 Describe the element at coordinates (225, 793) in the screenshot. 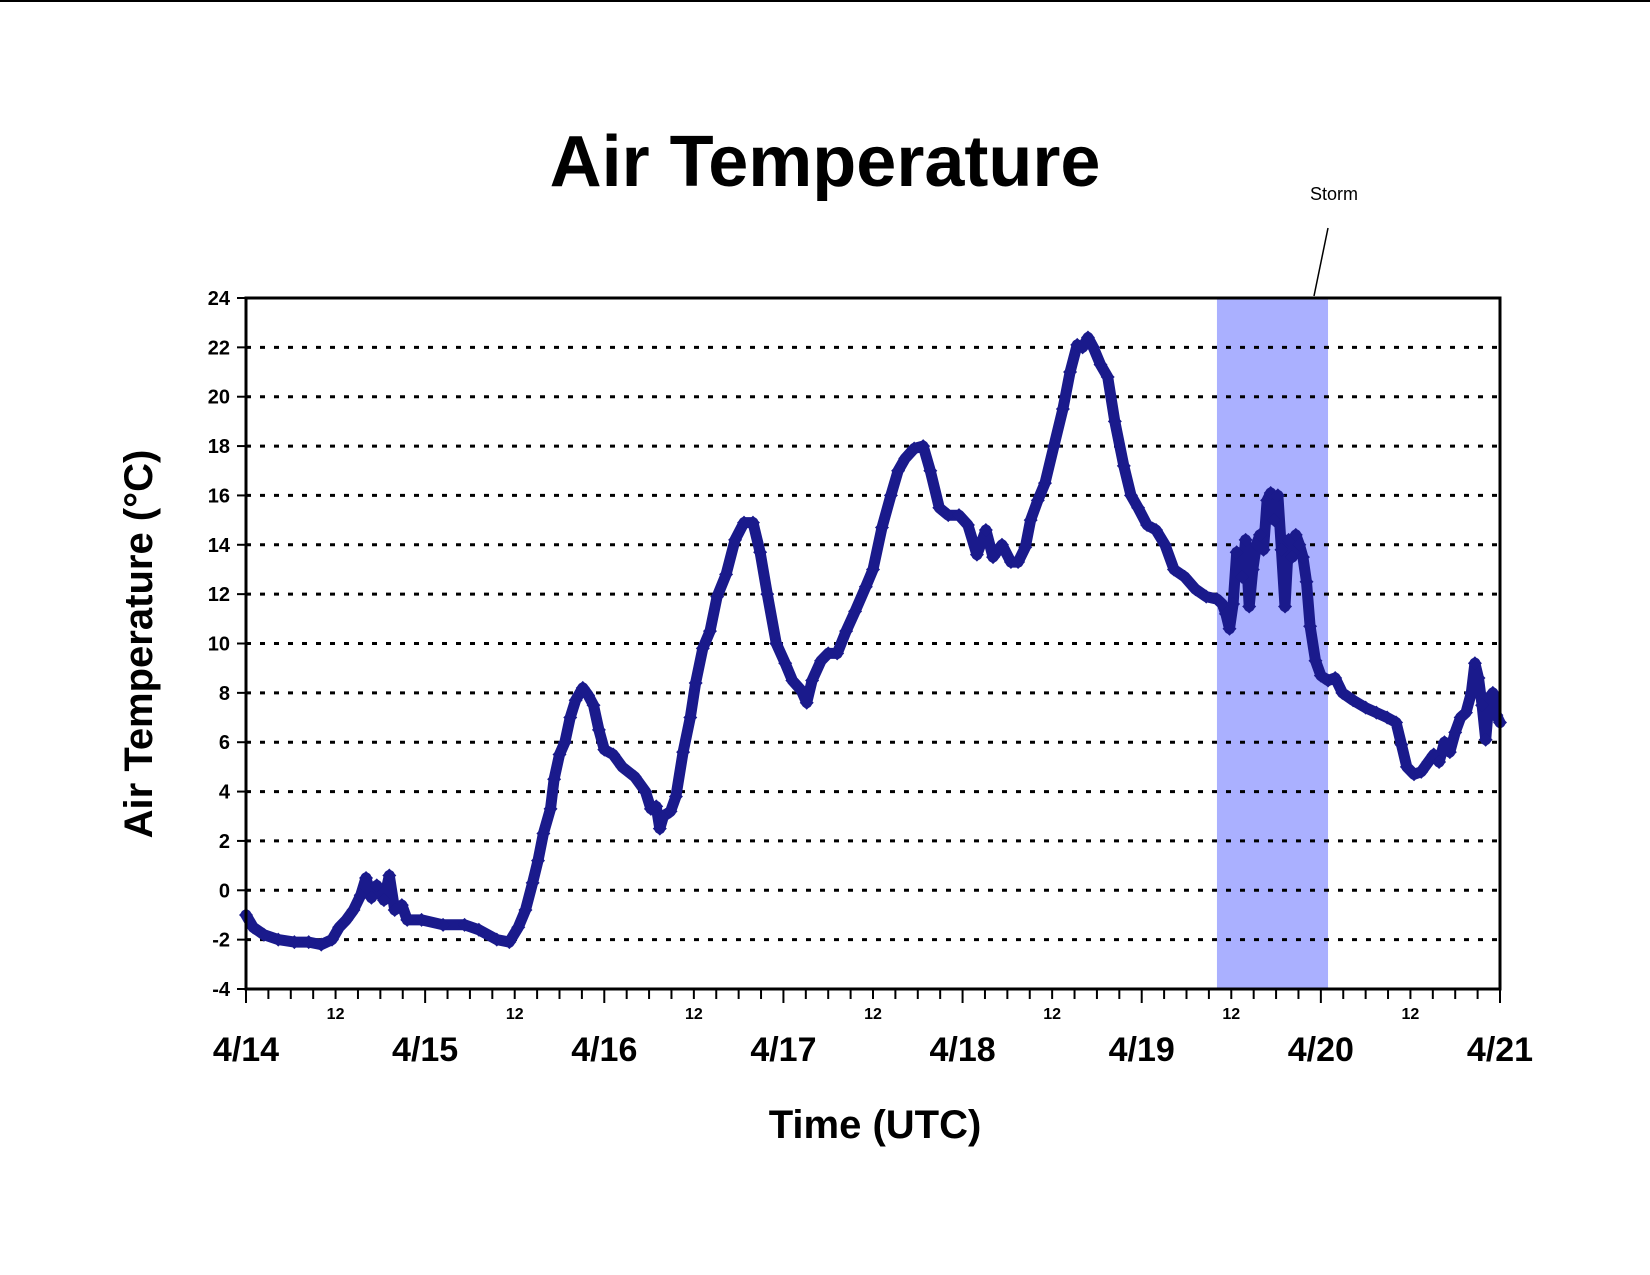

I see `y-tick-label: 4` at that location.